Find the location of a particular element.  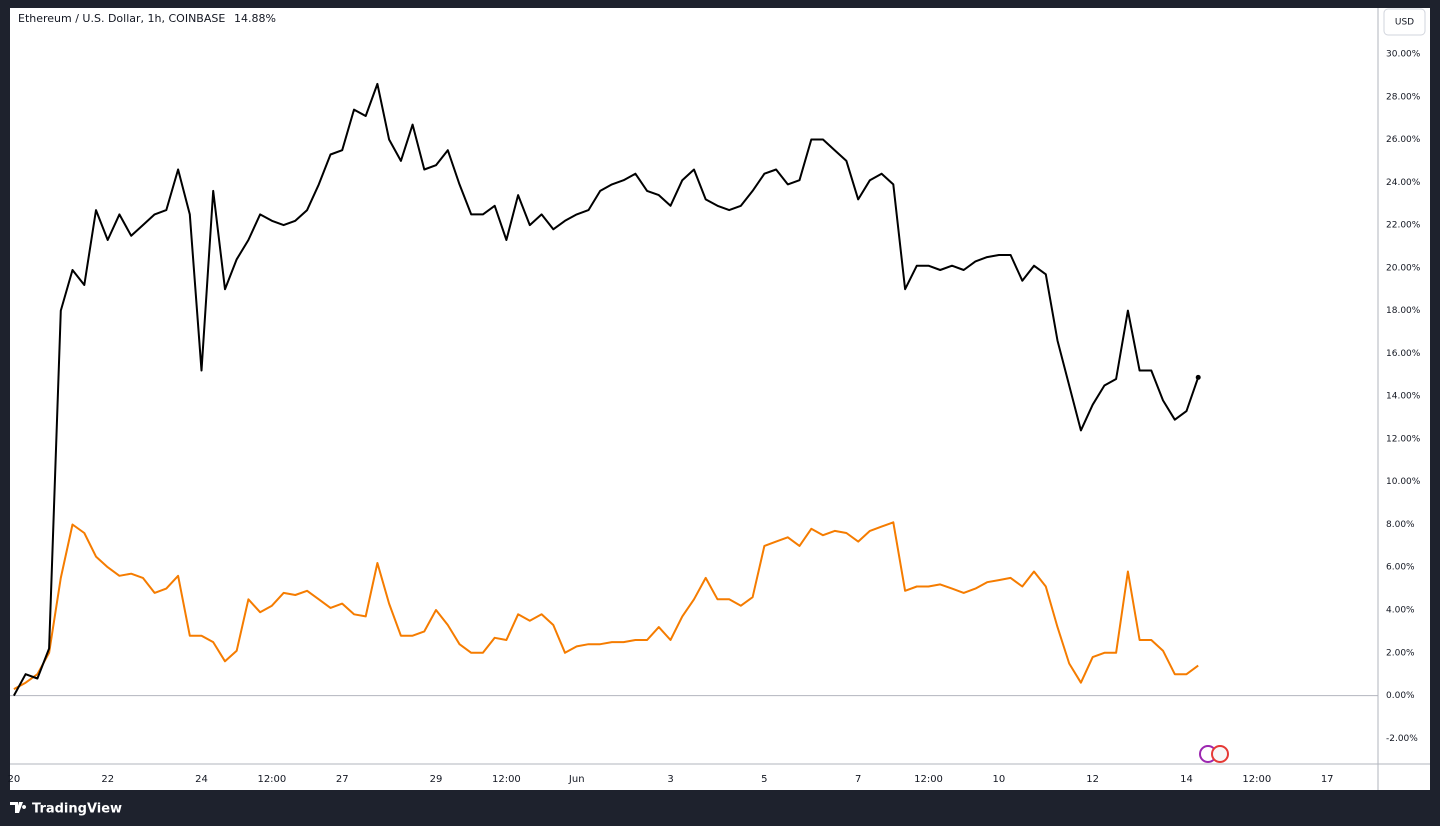

y-tick-label: -2.00% is located at coordinates (1402, 739).